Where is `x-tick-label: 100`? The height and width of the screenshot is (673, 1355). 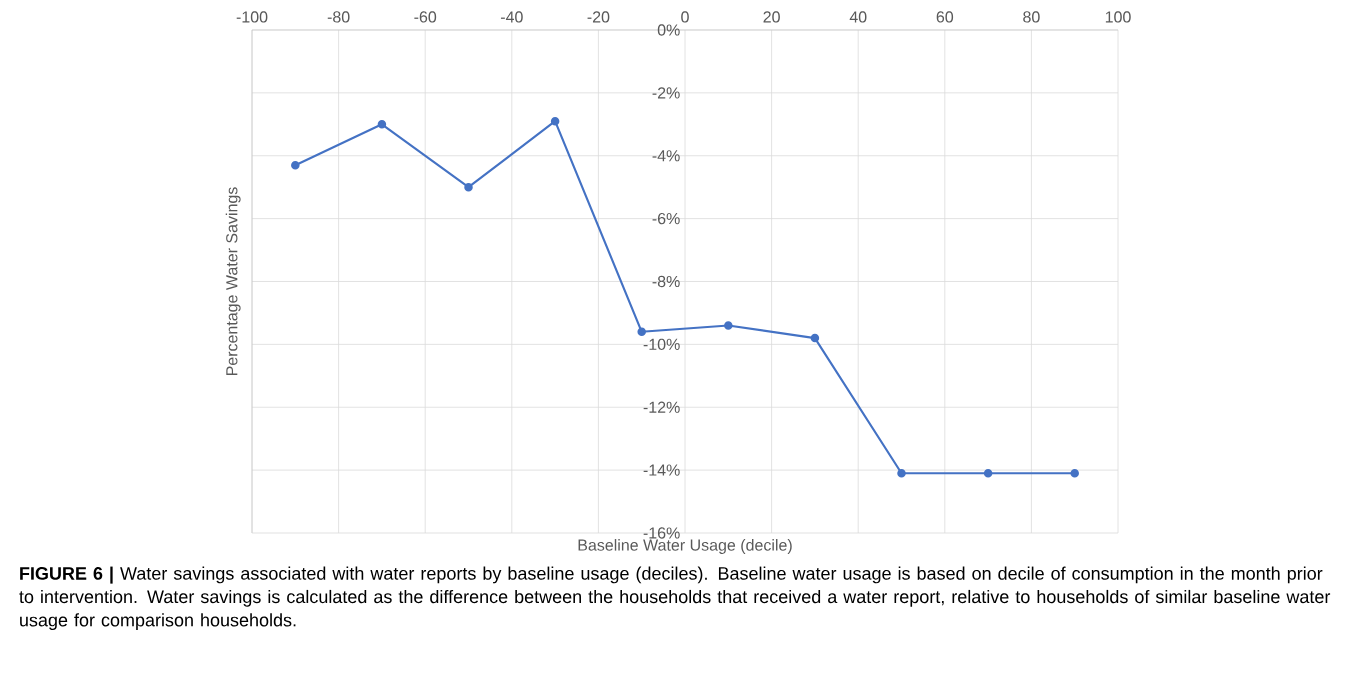
x-tick-label: 100 is located at coordinates (1118, 17).